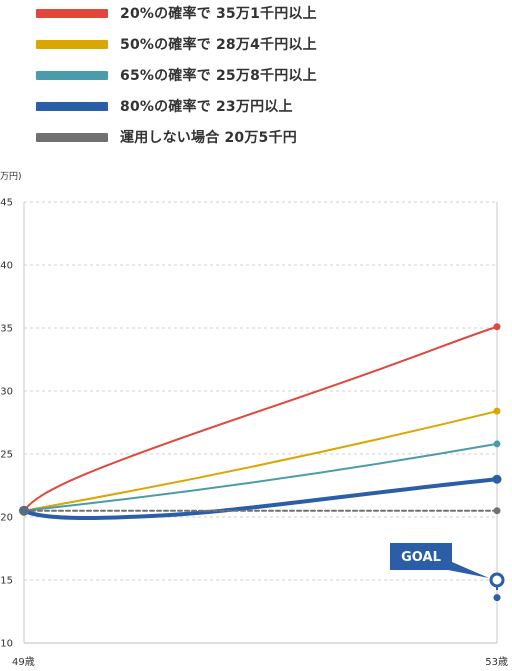  What do you see at coordinates (6, 455) in the screenshot?
I see `y-tick-label: 25` at bounding box center [6, 455].